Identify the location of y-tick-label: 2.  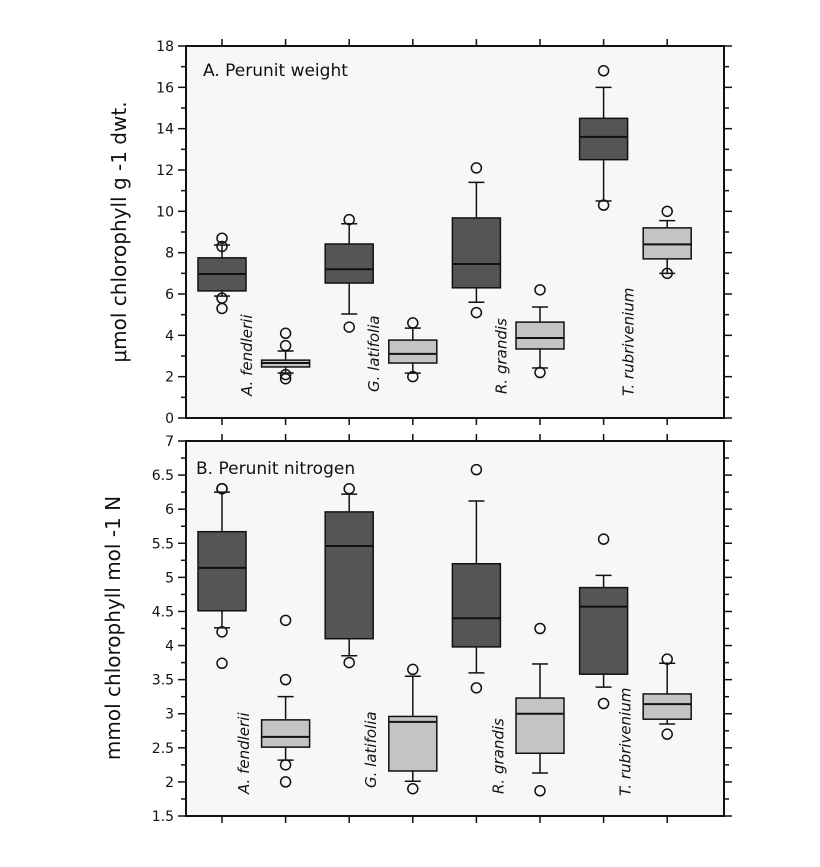
(169, 378).